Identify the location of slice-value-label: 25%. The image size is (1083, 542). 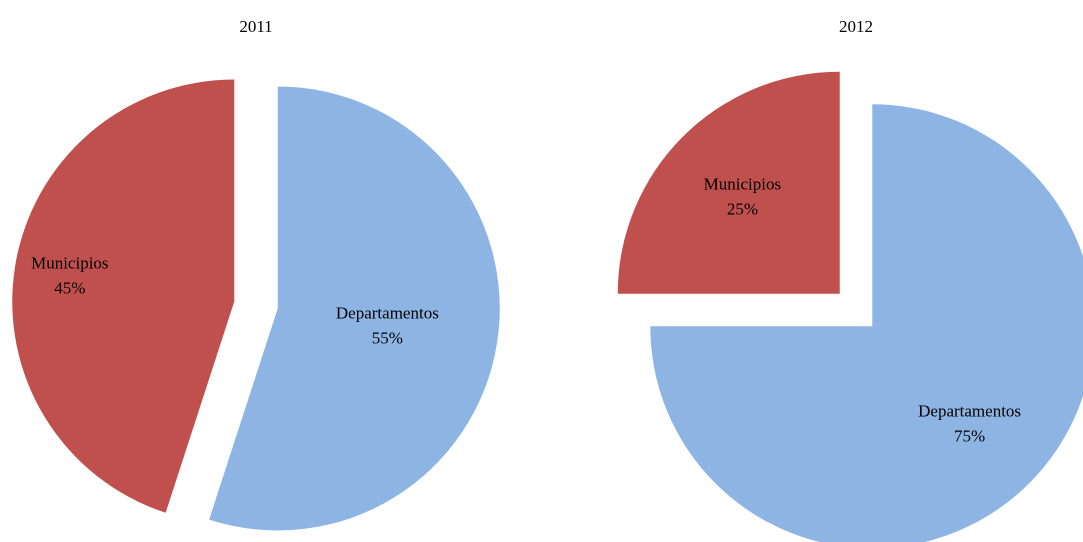
(742, 208).